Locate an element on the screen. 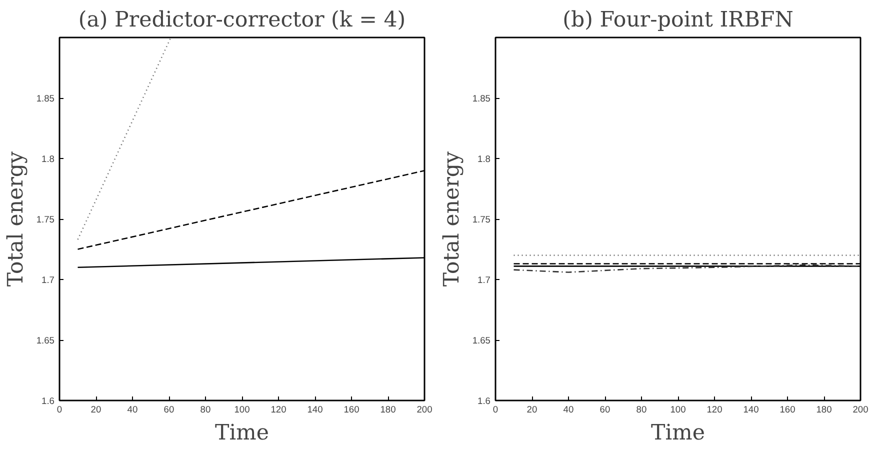  chart-title: (a) Predictor-corrector (k = 4) is located at coordinates (242, 20).